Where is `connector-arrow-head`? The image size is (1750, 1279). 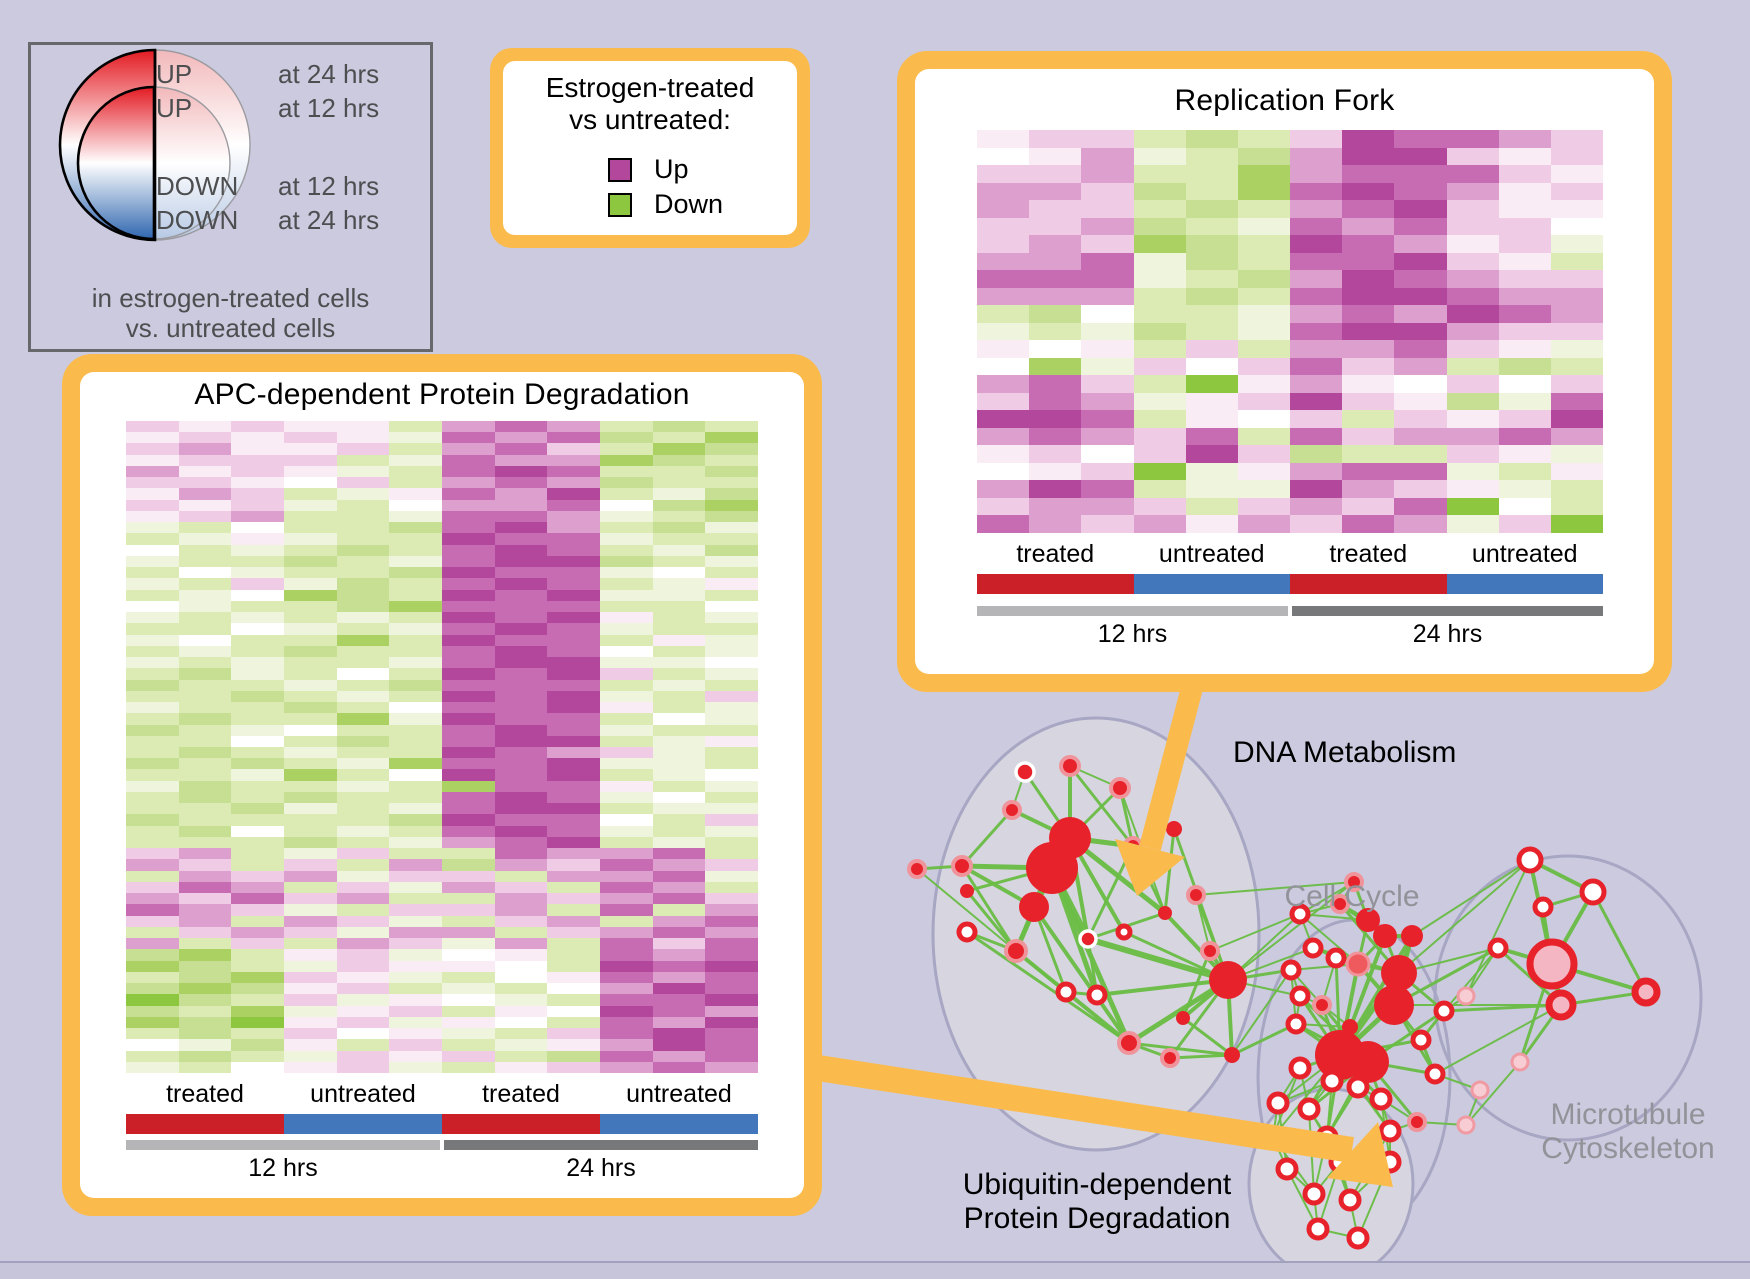 connector-arrow-head is located at coordinates (1150, 867).